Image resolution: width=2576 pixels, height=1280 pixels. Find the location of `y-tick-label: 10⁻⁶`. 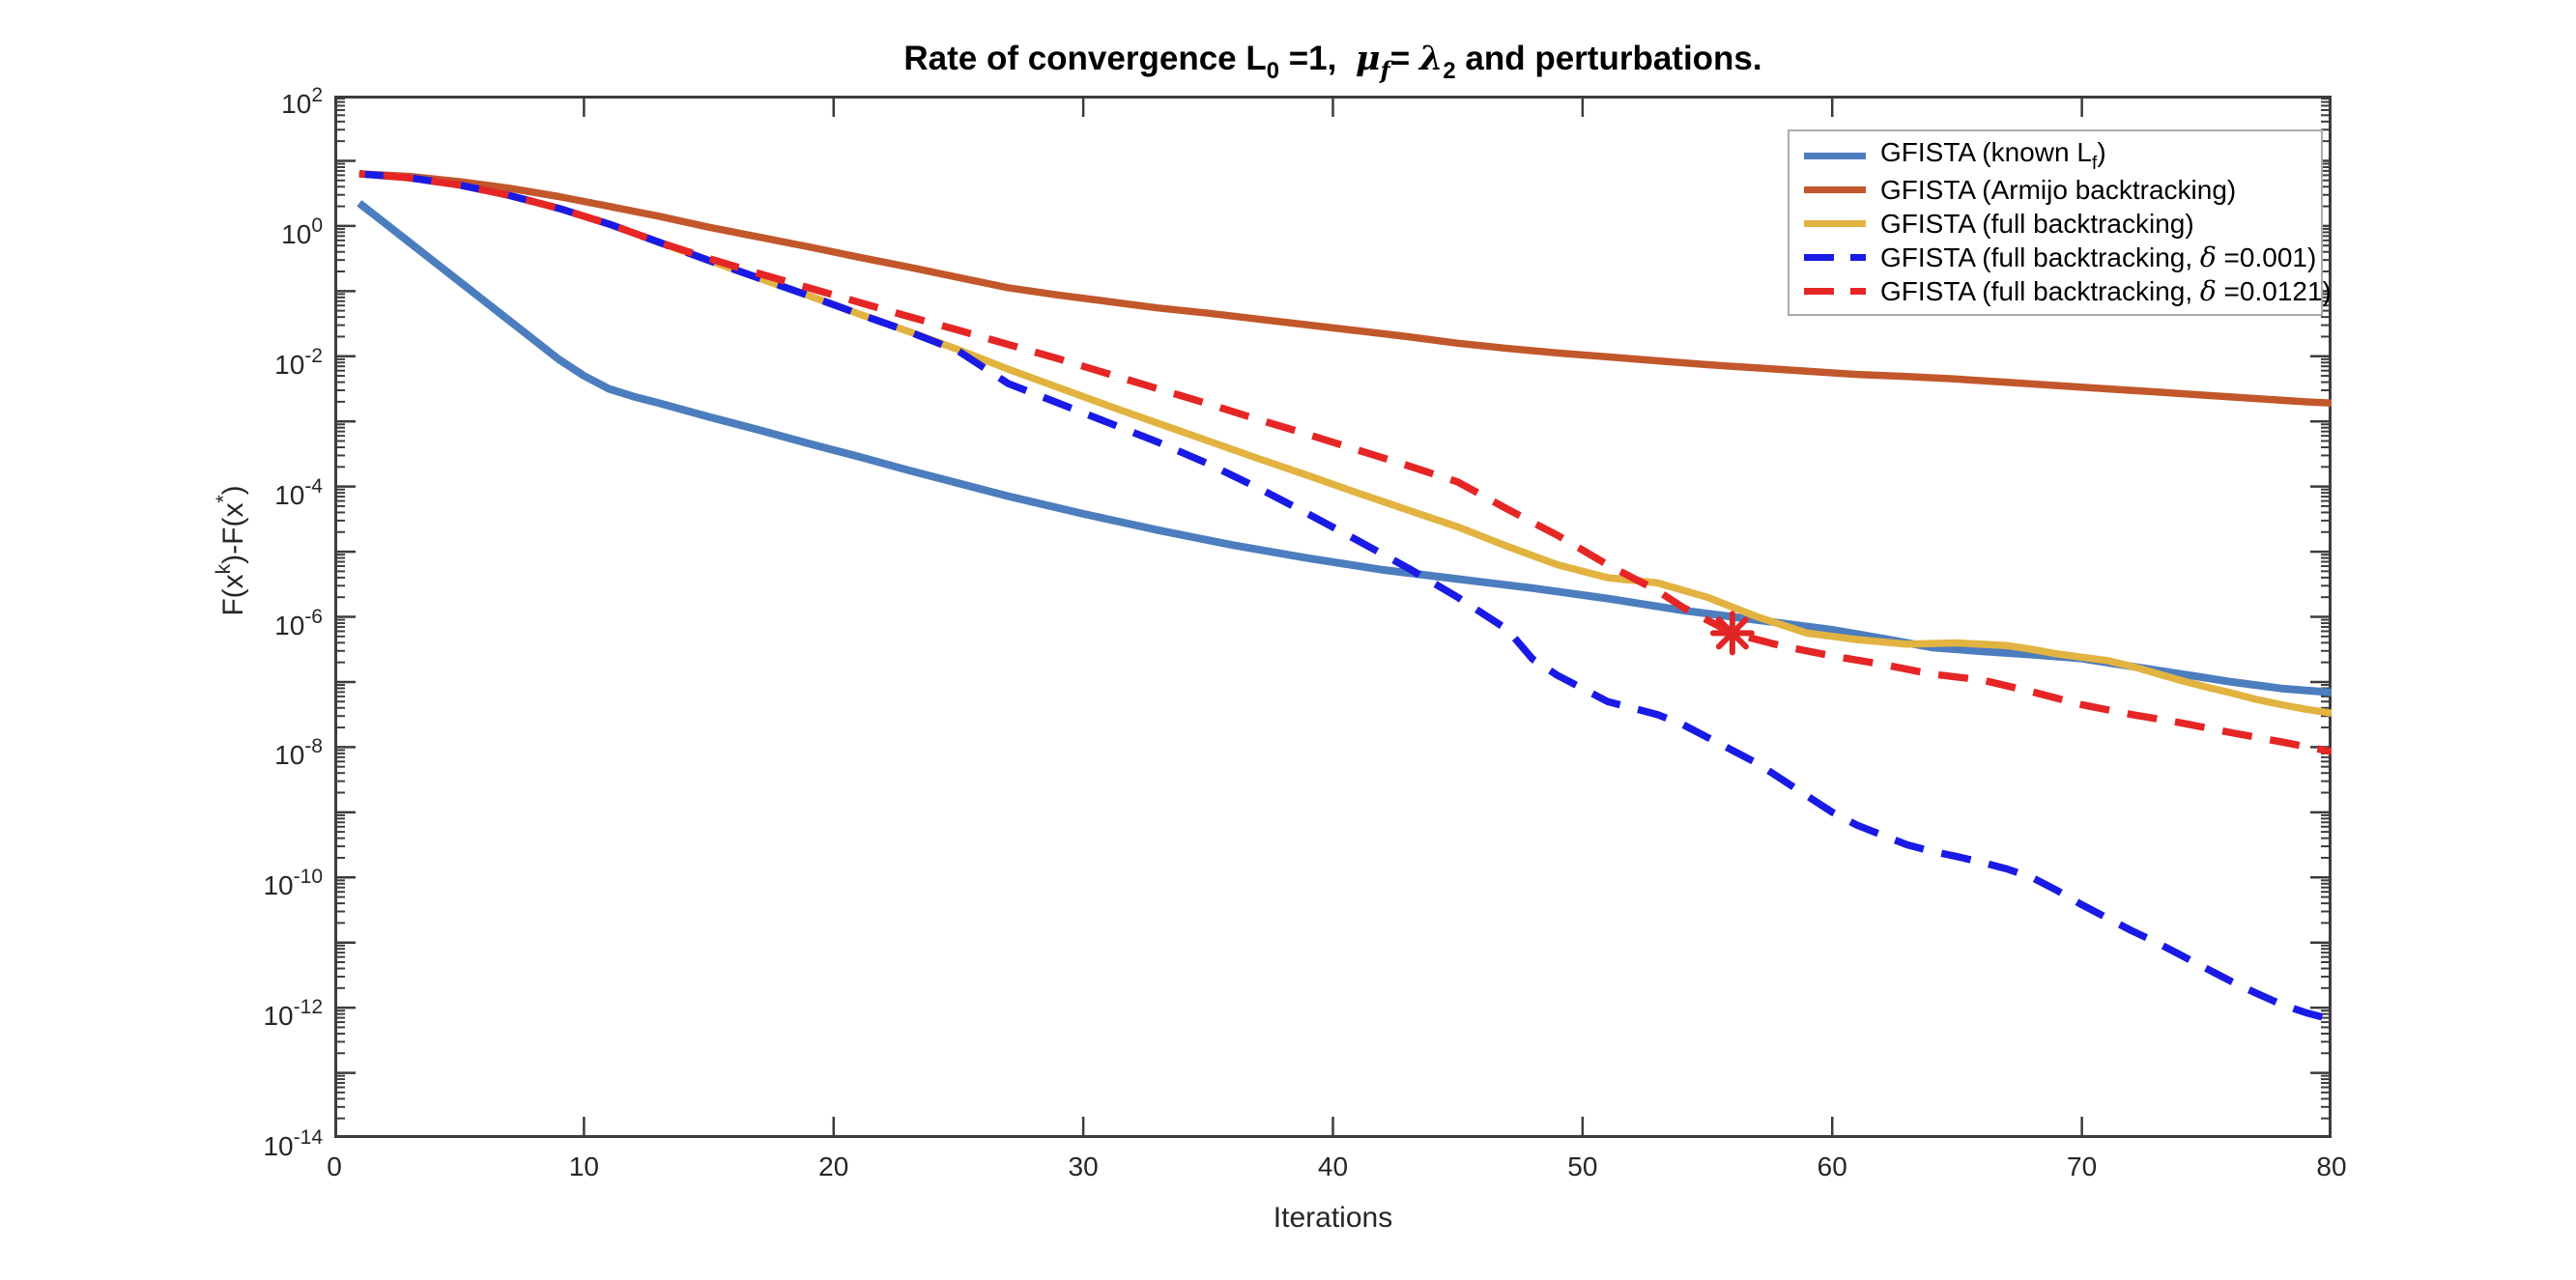

y-tick-label: 10⁻⁶ is located at coordinates (299, 622).